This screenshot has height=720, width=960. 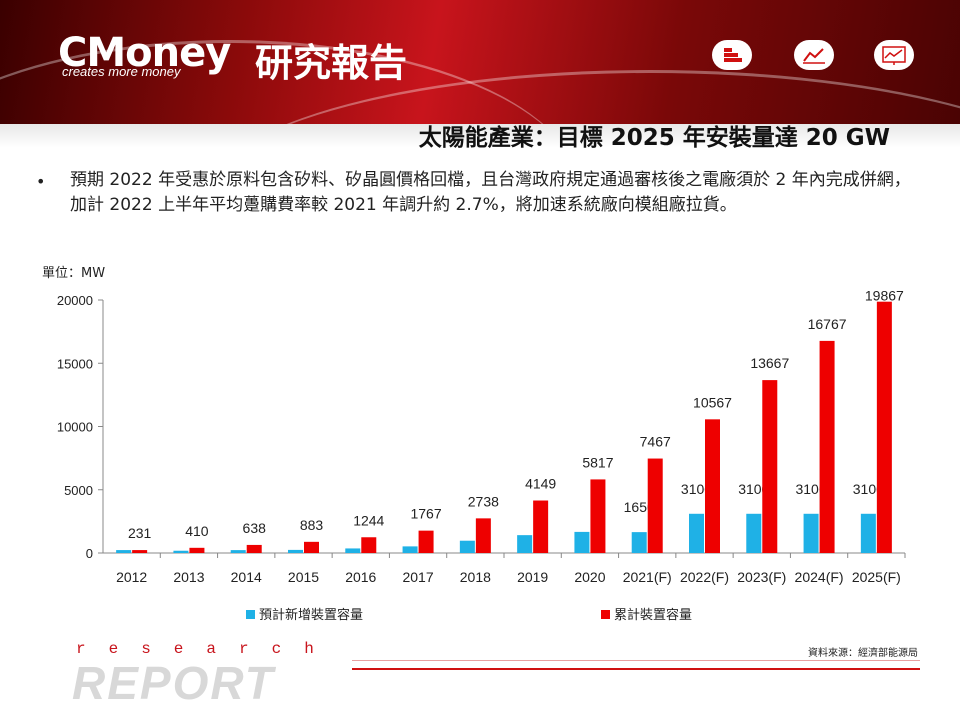 What do you see at coordinates (647, 577) in the screenshot?
I see `x-tick-label: 2021(F)` at bounding box center [647, 577].